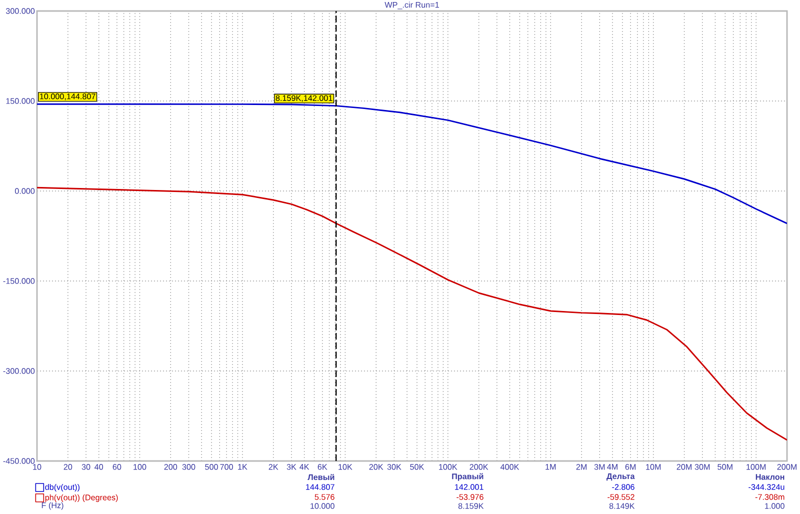  Describe the element at coordinates (417, 467) in the screenshot. I see `x-tick-label: 50K` at that location.